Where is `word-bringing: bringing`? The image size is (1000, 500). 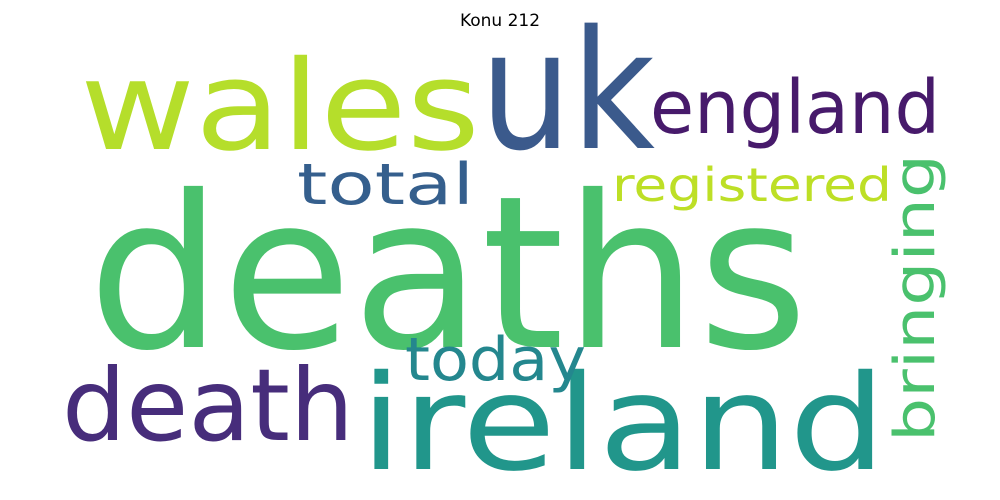
word-bringing: bringing is located at coordinates (915, 298).